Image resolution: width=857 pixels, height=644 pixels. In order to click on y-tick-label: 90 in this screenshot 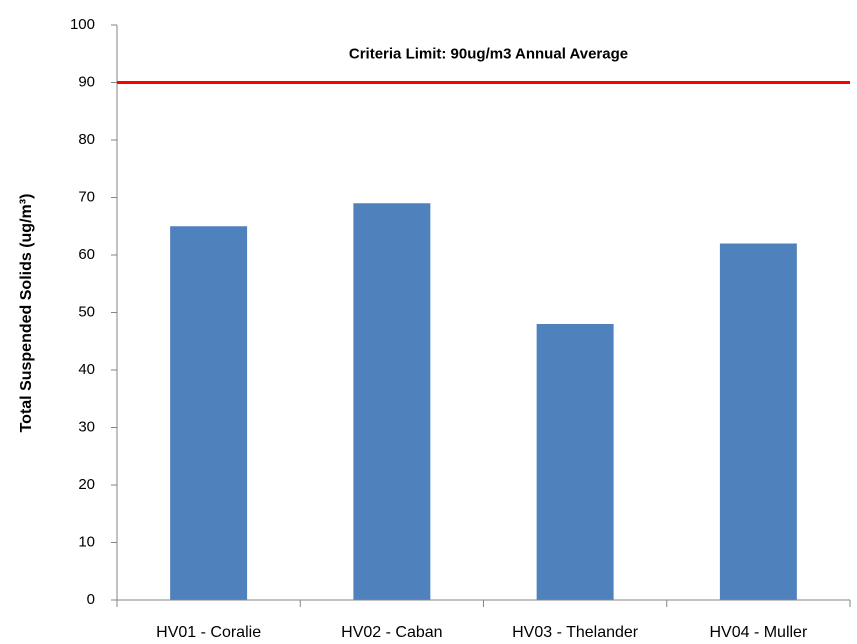, I will do `click(86, 81)`.